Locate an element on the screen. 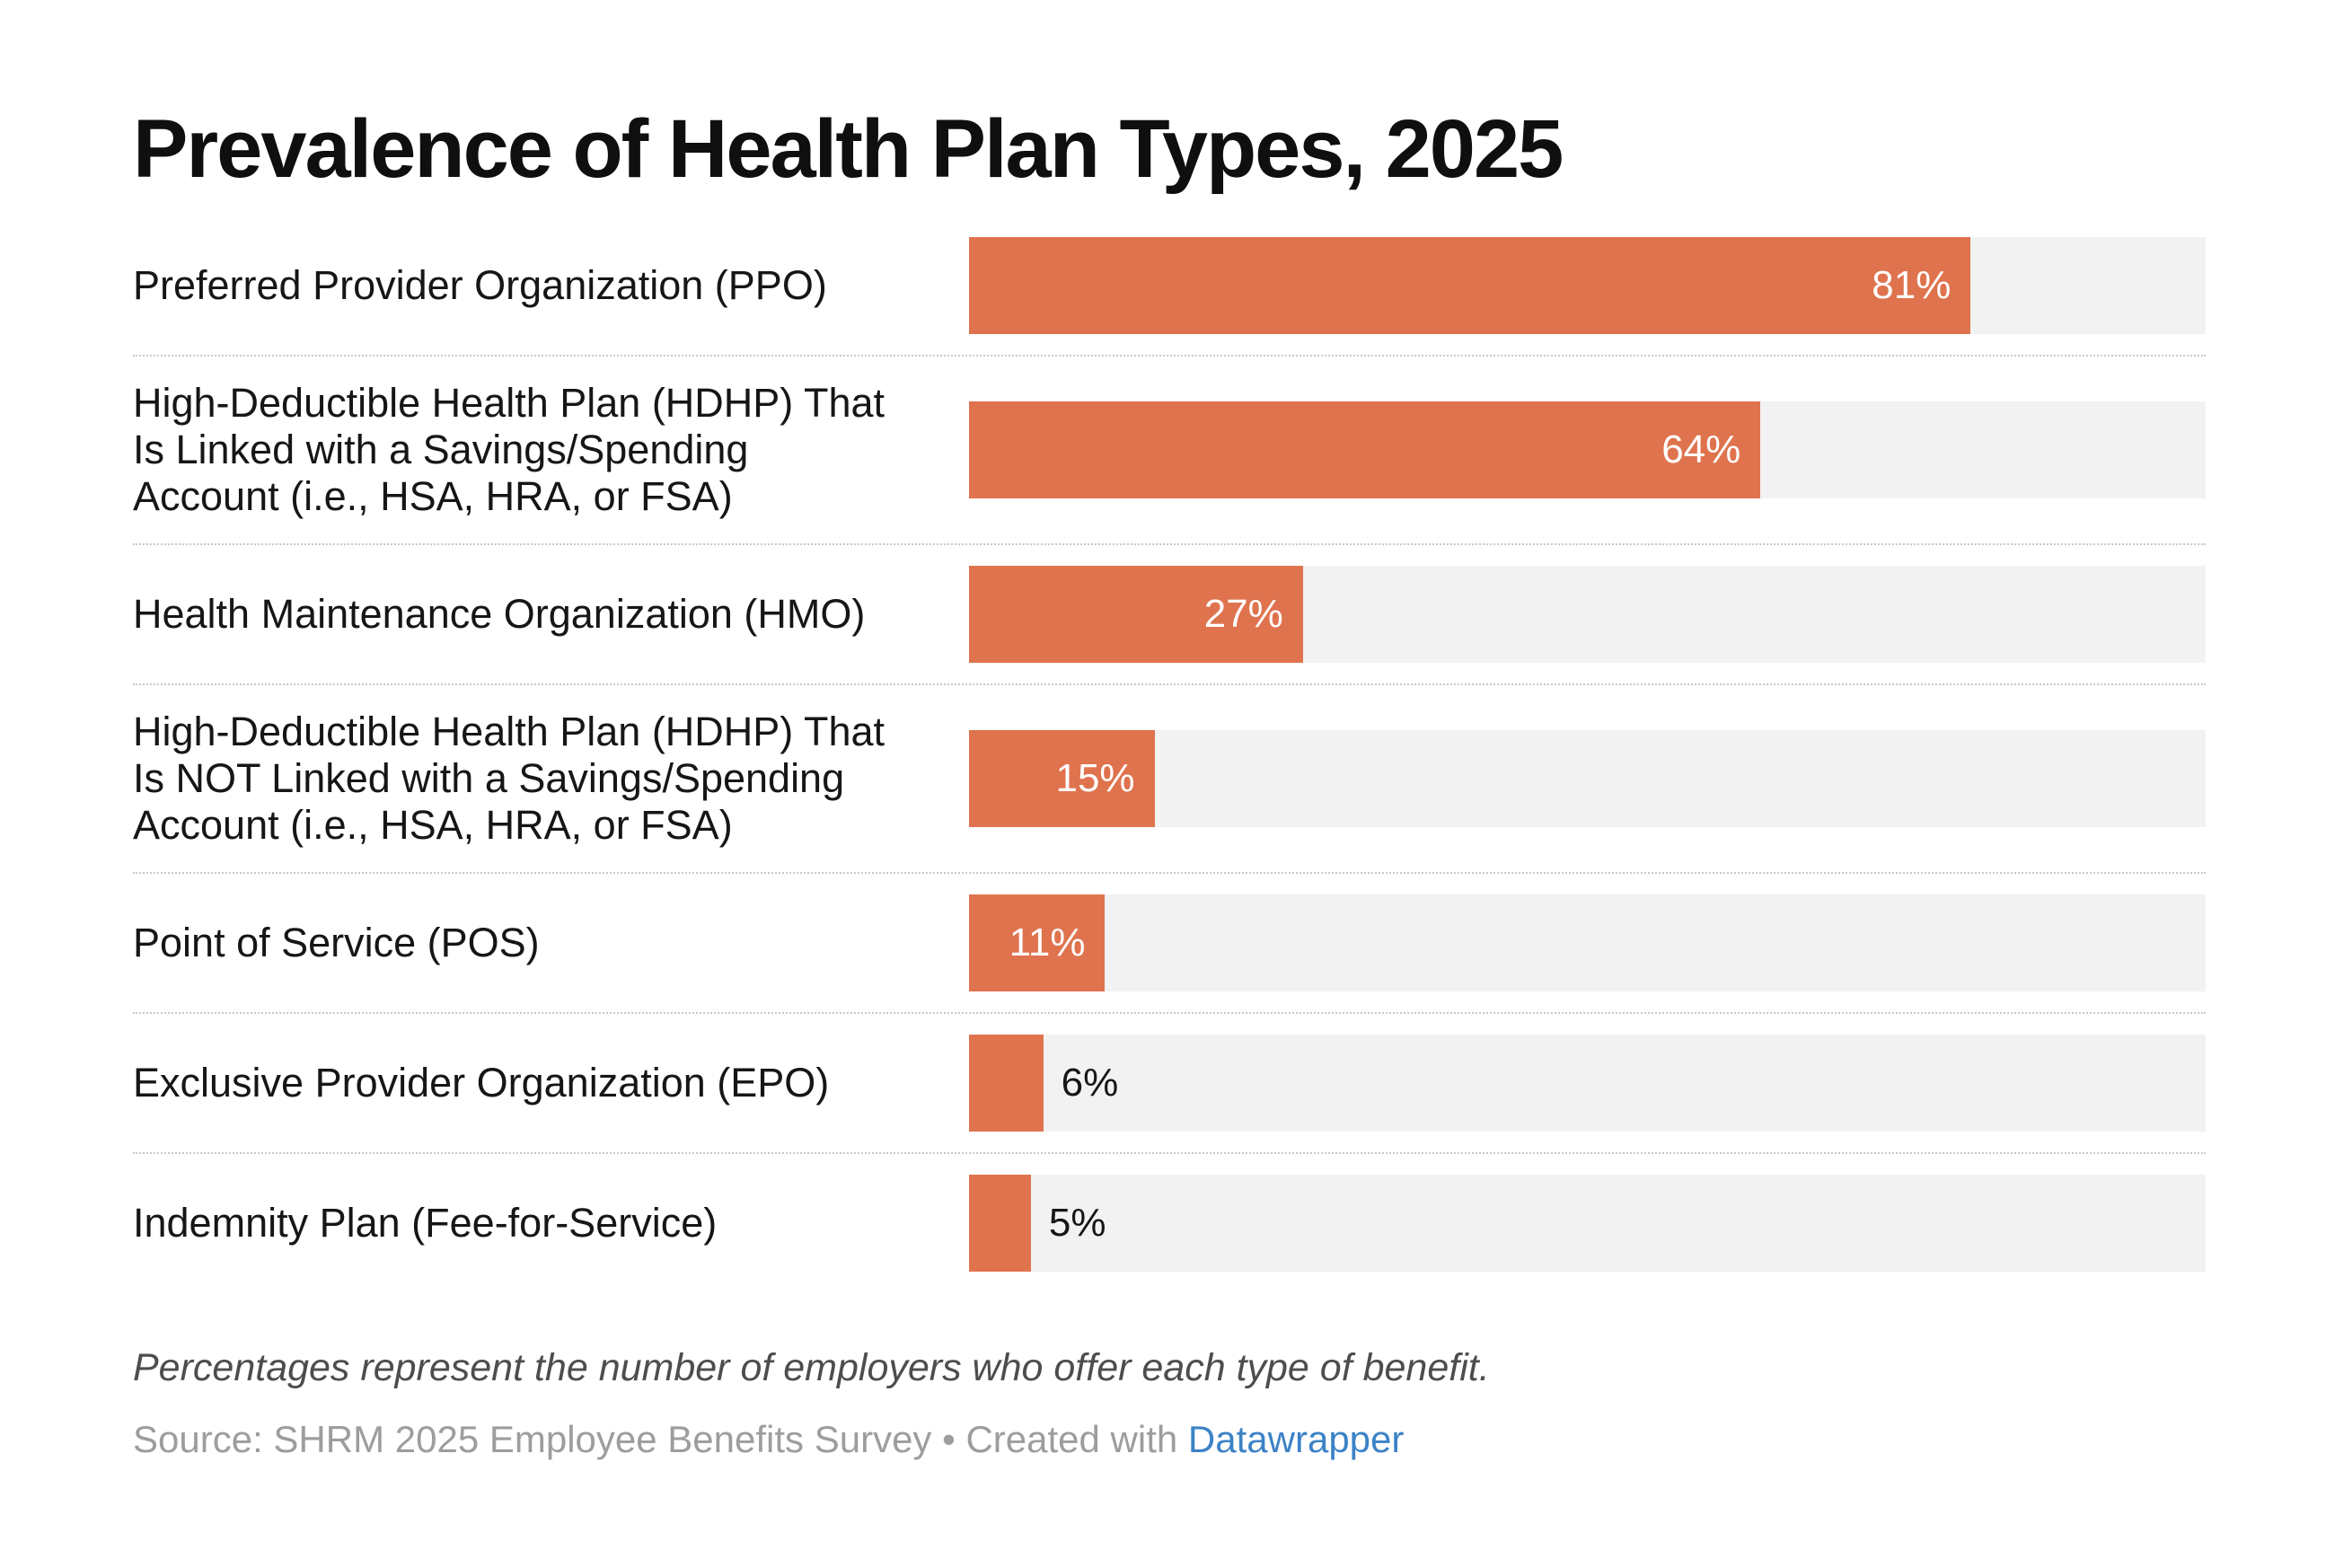 This screenshot has width=2326, height=1568. bar: 81% is located at coordinates (1470, 285).